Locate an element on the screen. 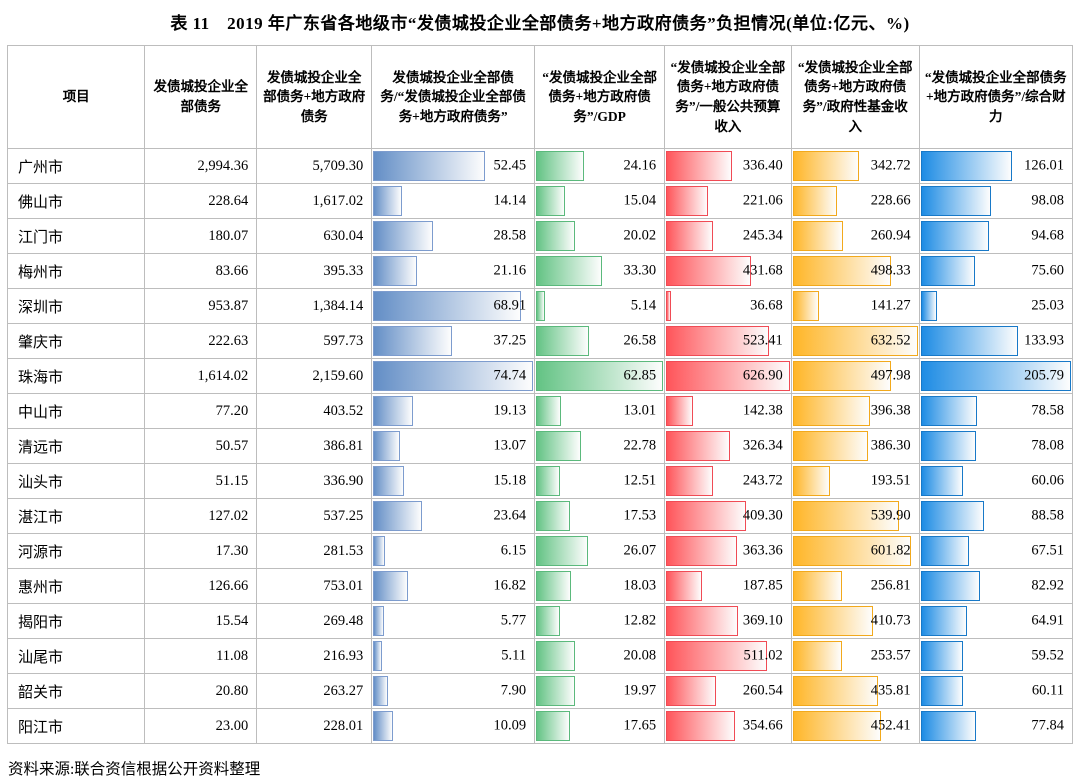 This screenshot has height=783, width=1080. cell-value: 26.07 is located at coordinates (640, 550).